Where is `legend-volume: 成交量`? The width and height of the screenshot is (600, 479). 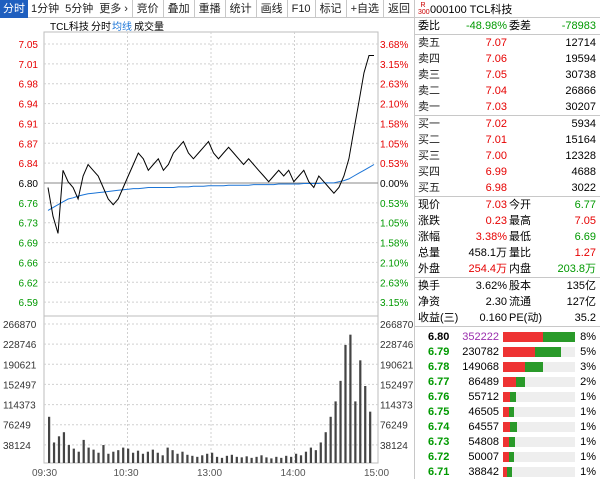
legend-volume: 成交量 is located at coordinates (149, 26).